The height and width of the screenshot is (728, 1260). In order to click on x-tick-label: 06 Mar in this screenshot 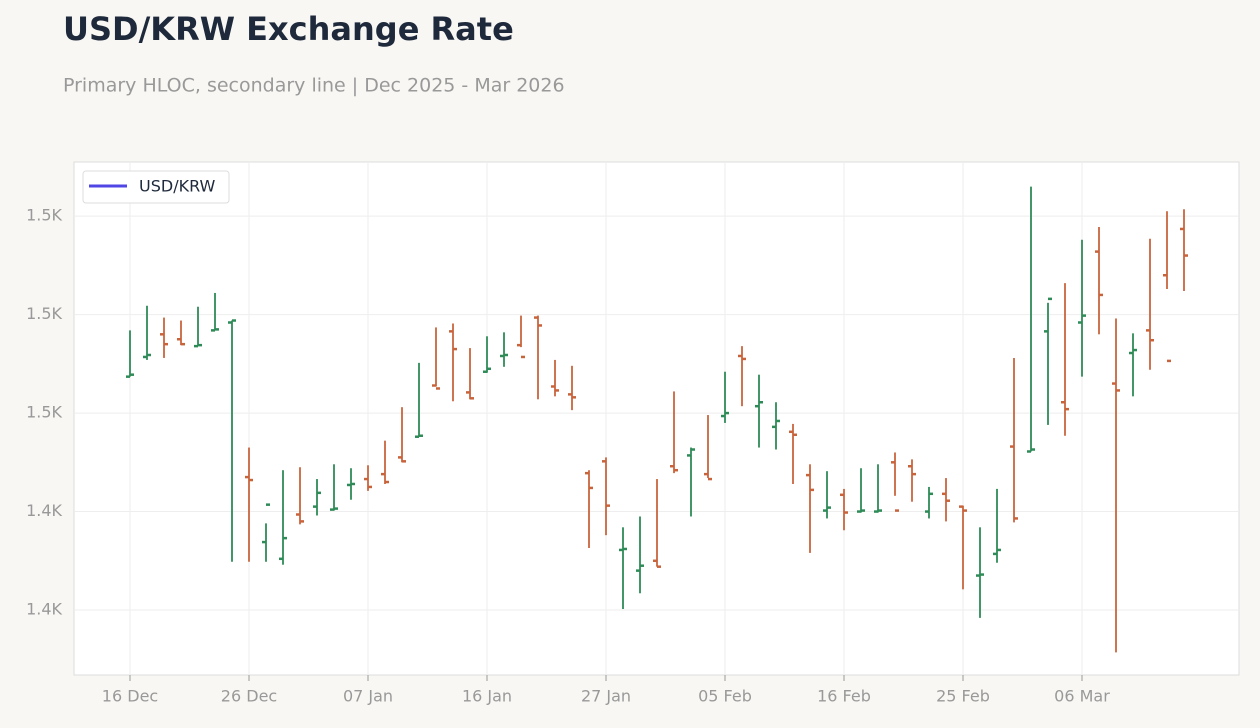, I will do `click(1082, 696)`.